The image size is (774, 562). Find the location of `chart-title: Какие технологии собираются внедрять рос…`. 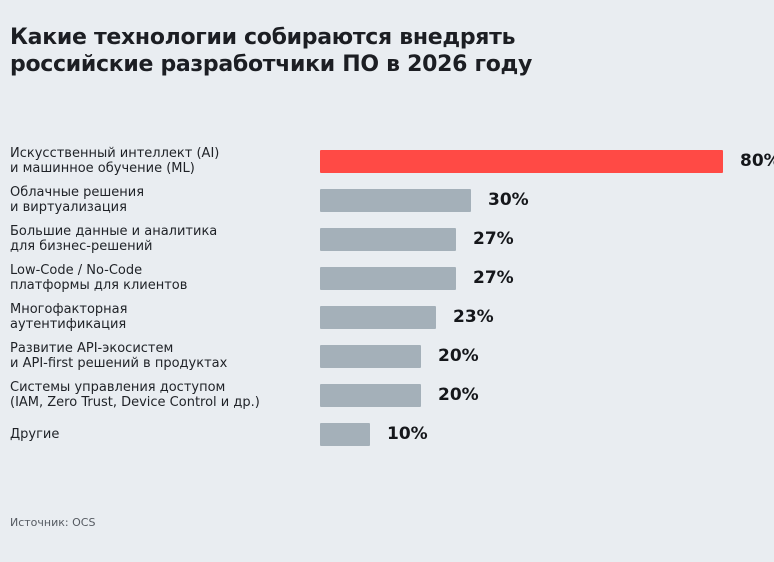

chart-title: Какие технологии собираются внедрять рос… is located at coordinates (360, 51).